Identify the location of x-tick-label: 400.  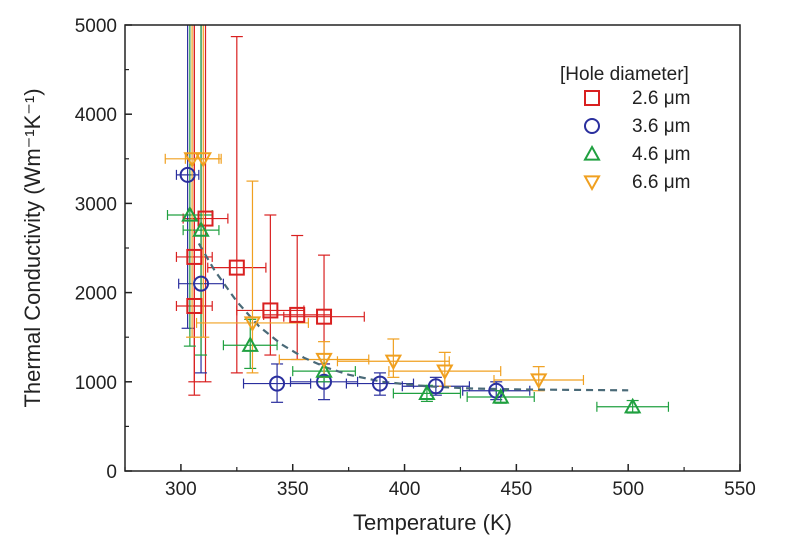
(405, 489).